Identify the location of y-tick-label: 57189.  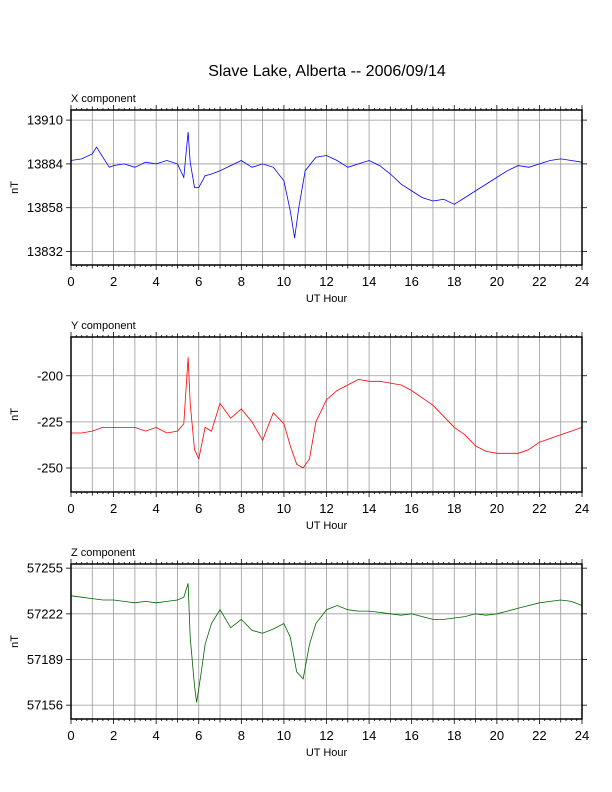
(45, 659).